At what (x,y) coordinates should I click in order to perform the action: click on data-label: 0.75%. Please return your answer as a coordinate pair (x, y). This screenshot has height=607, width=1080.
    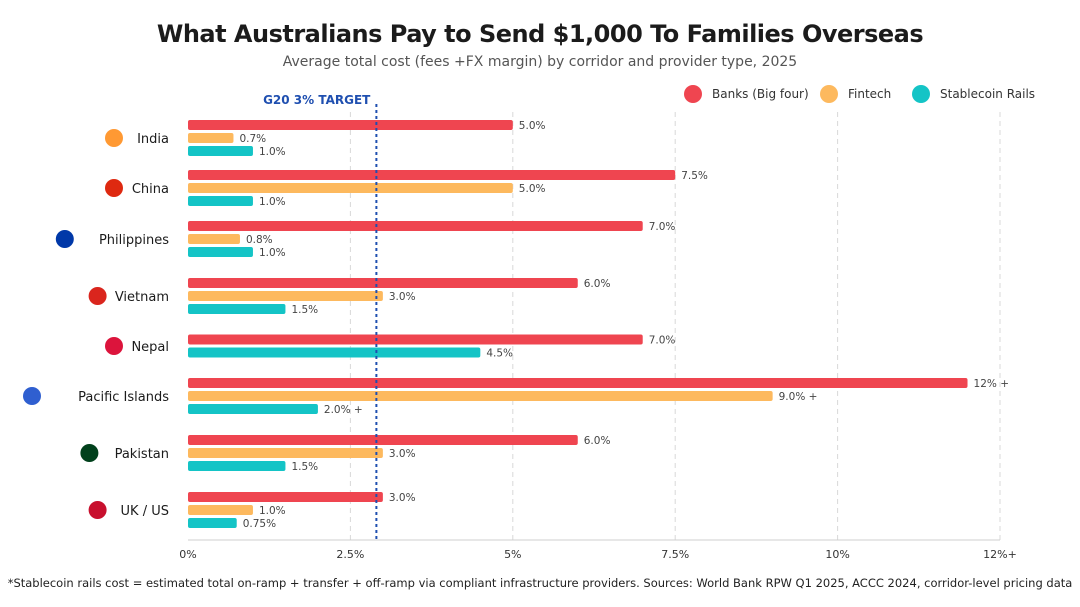
    Looking at the image, I should click on (259, 524).